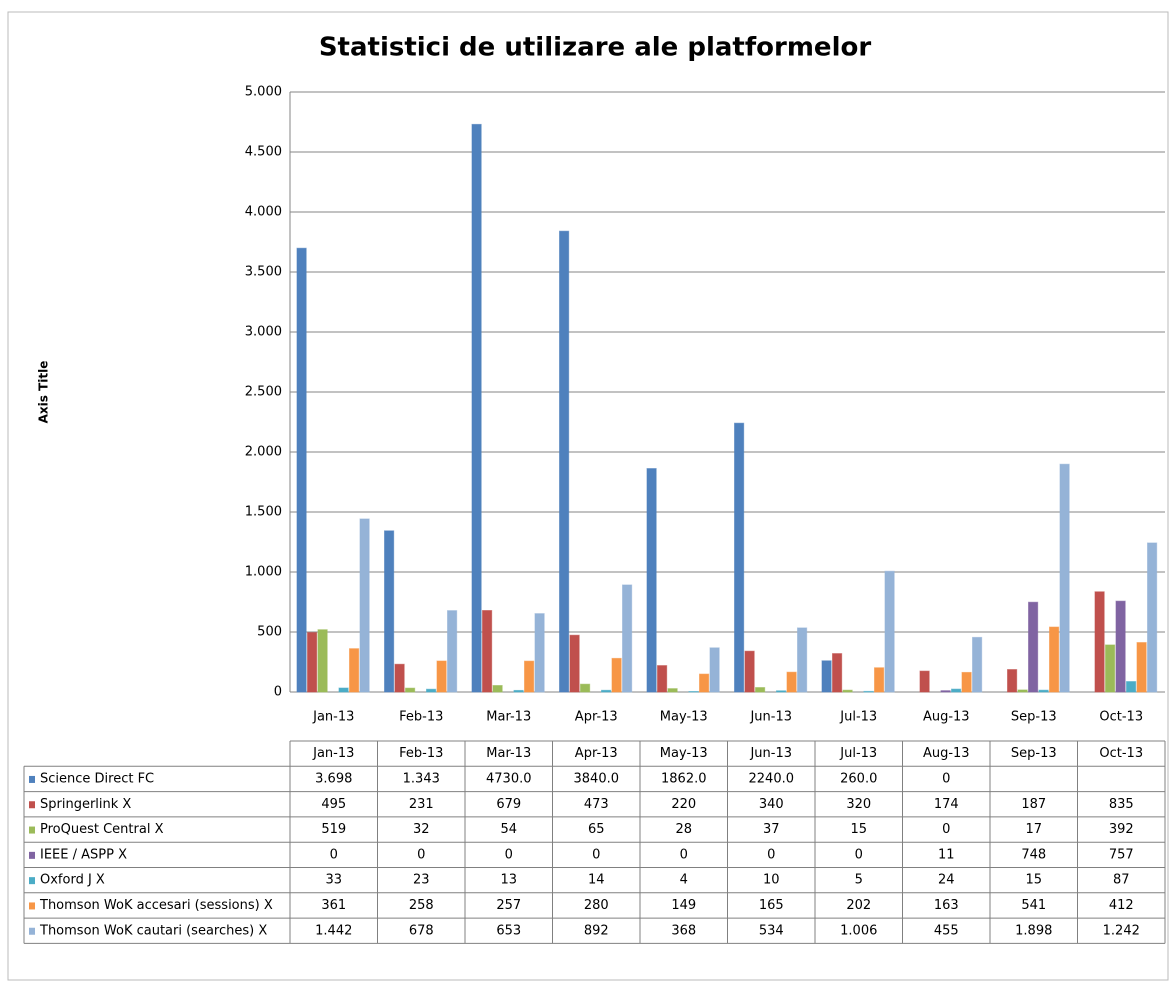 This screenshot has height=983, width=1171. Describe the element at coordinates (596, 753) in the screenshot. I see `table-header: Apr-13` at that location.